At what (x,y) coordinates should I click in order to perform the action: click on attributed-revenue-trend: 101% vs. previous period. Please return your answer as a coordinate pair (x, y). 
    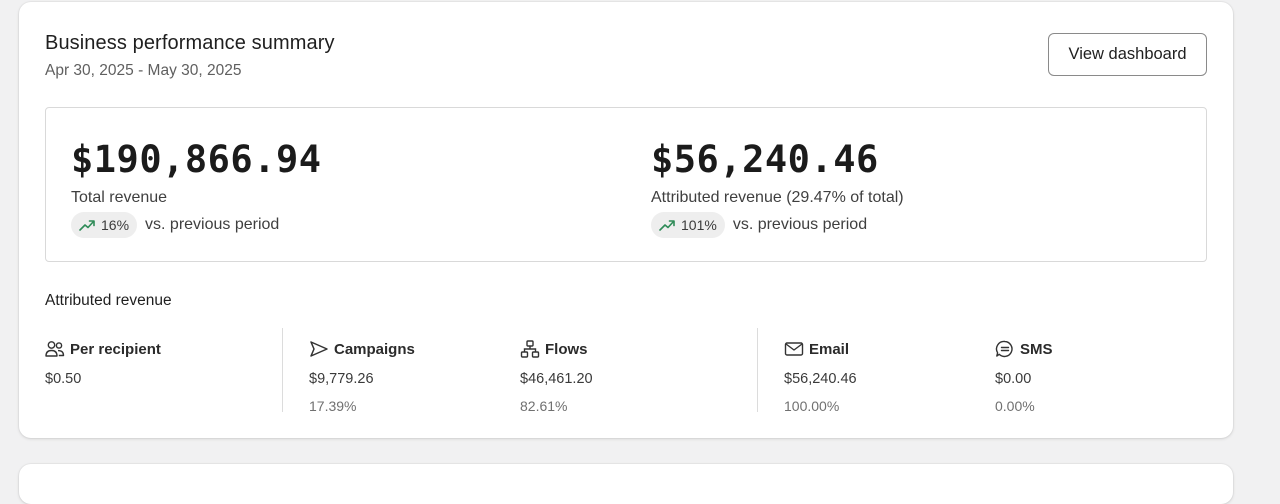
    Looking at the image, I should click on (777, 225).